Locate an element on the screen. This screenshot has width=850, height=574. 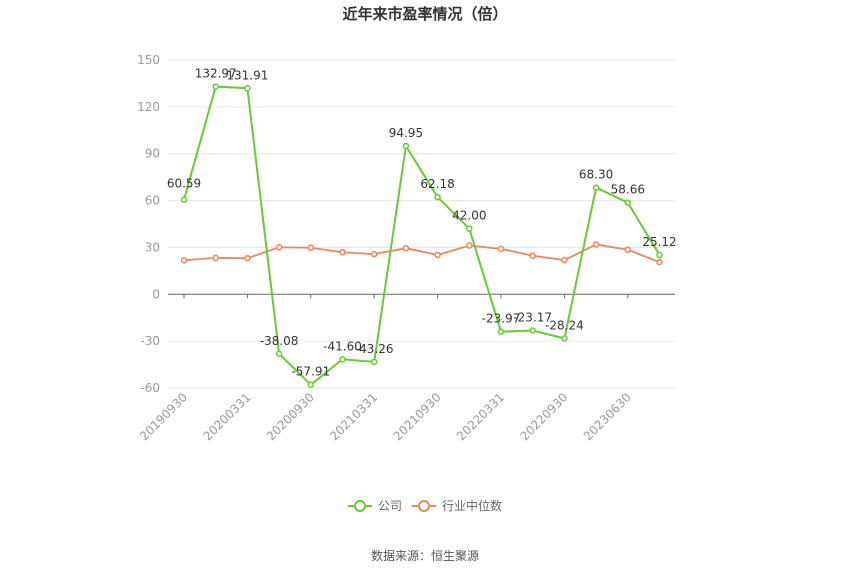
chart-title: 近年来市盈率情况（倍） is located at coordinates (424, 14).